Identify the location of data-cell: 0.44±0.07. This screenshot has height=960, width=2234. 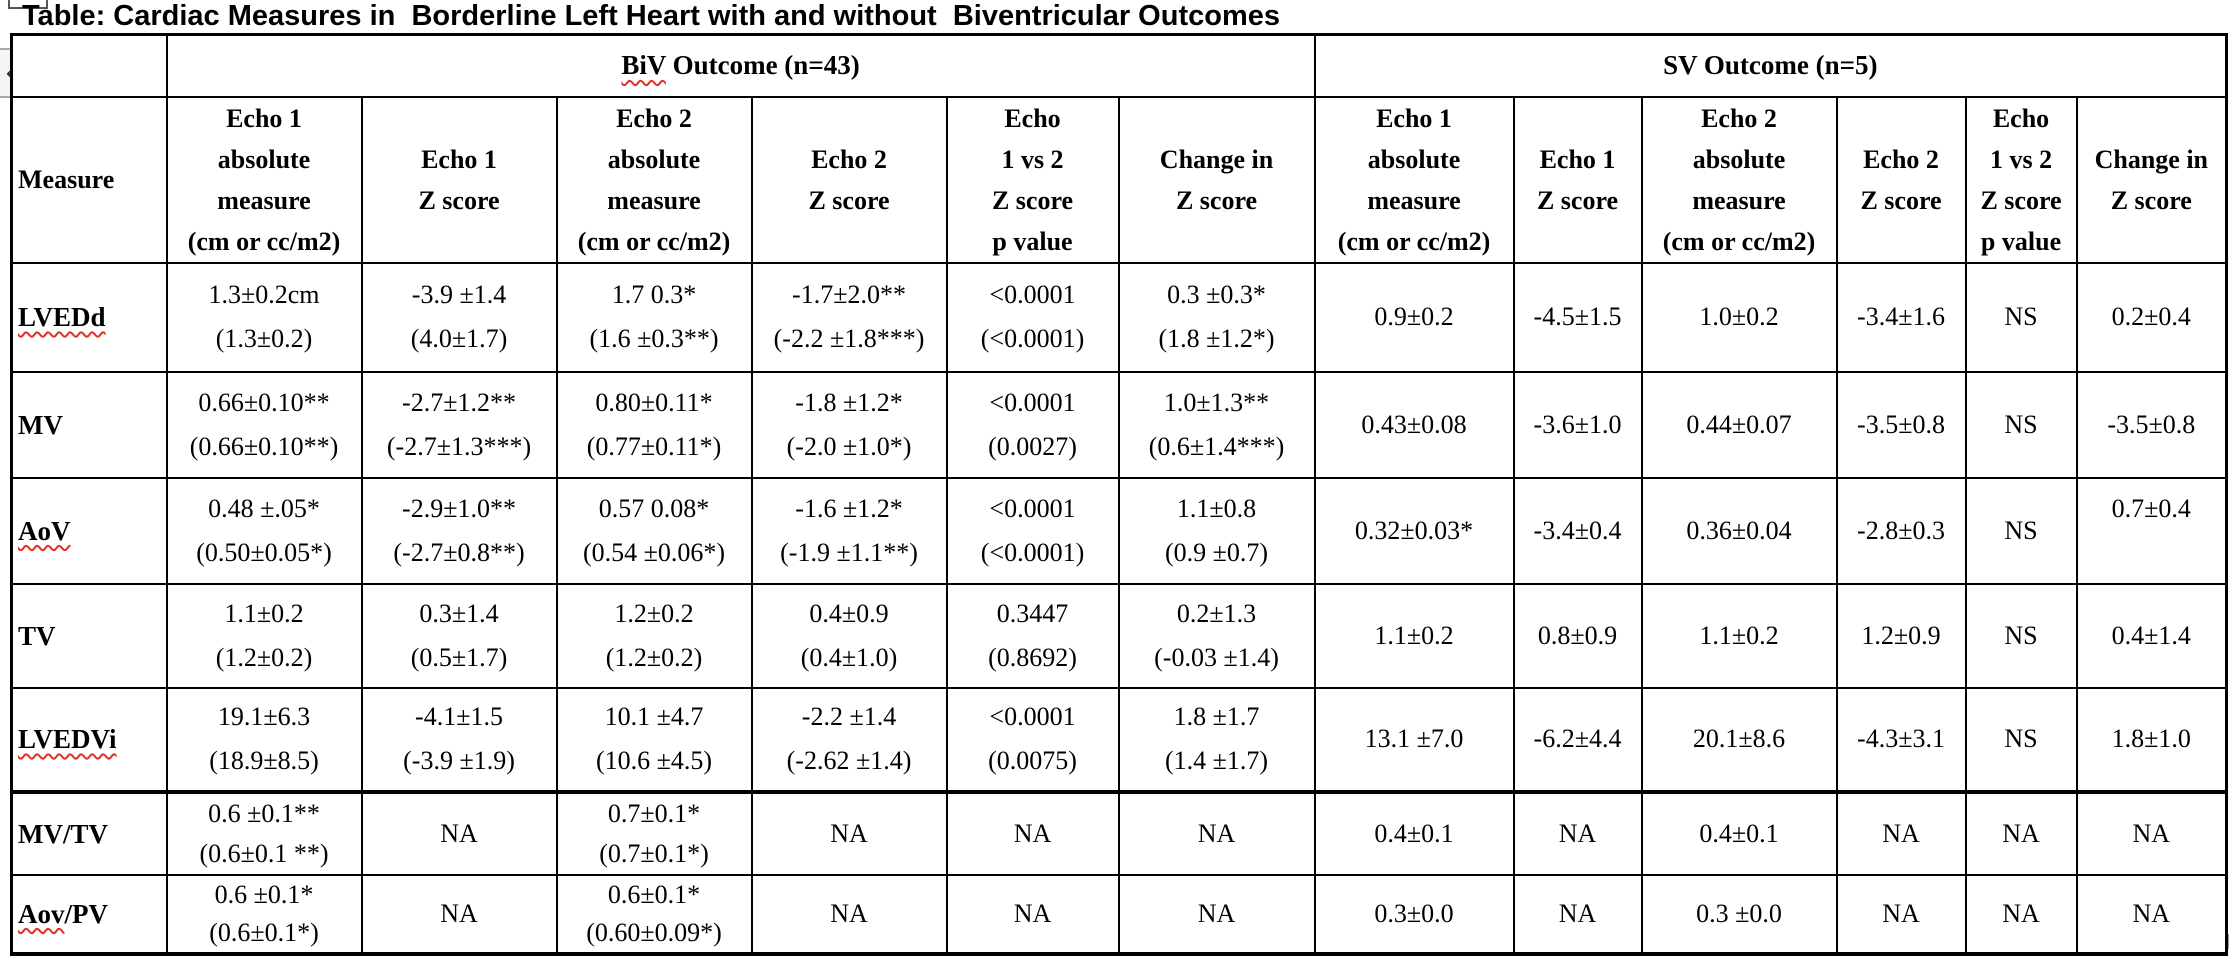
(1739, 424).